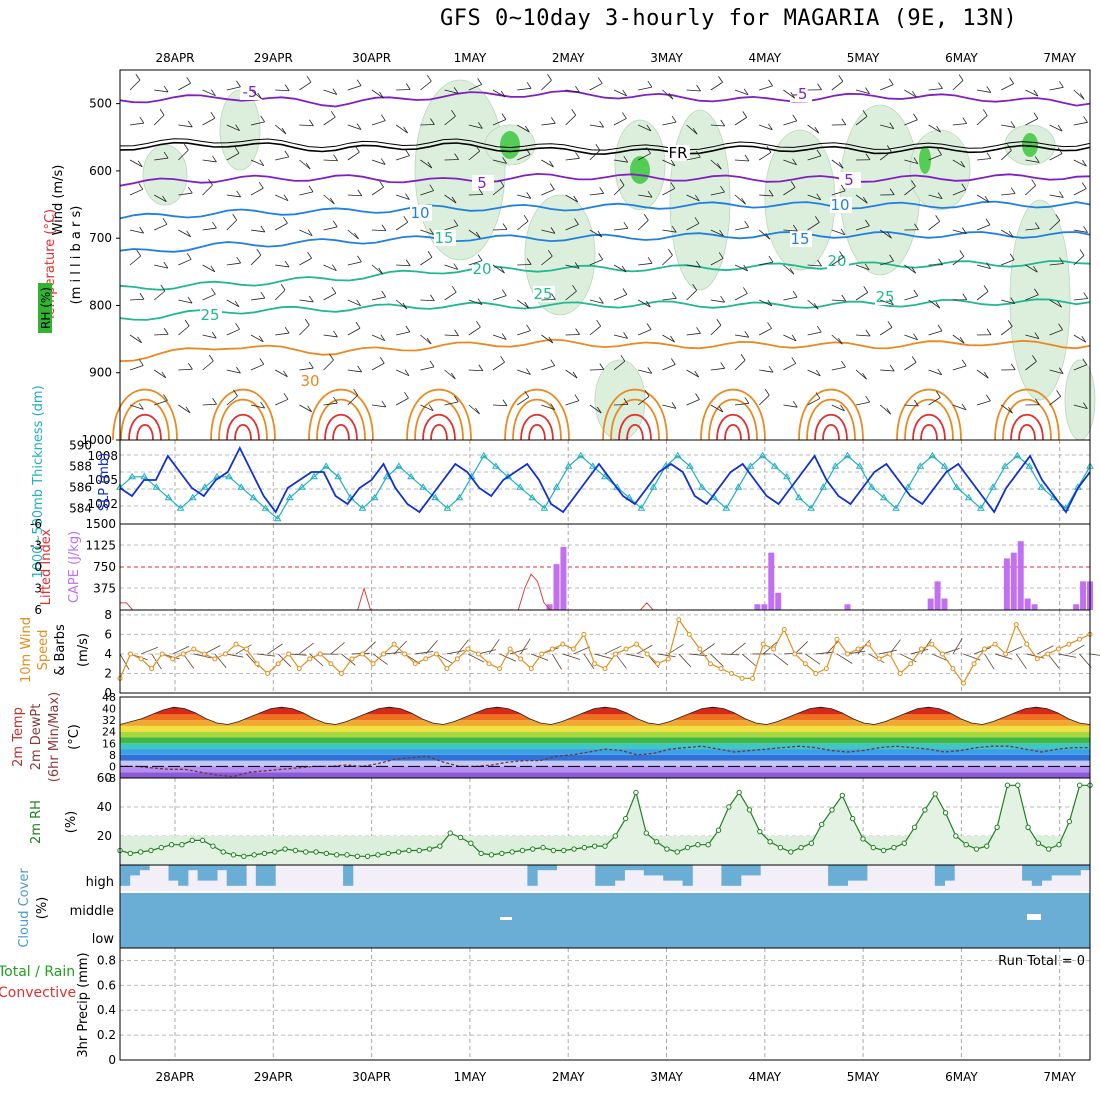 The image size is (1100, 1100). Describe the element at coordinates (605, 715) in the screenshot. I see `temp-line` at that location.